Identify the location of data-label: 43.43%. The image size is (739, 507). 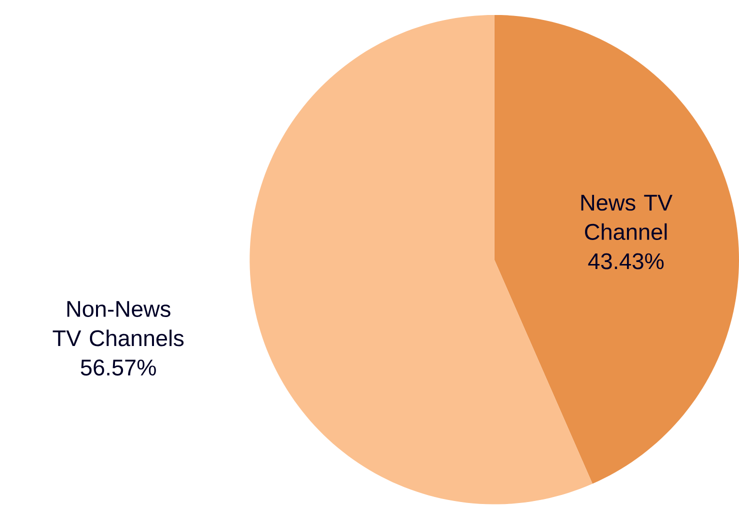
(626, 261).